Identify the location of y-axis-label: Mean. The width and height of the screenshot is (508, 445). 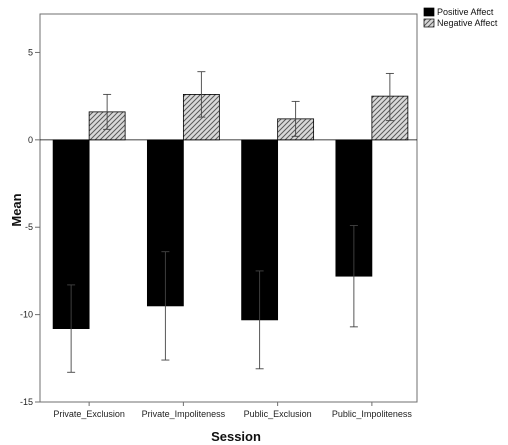
(16, 209).